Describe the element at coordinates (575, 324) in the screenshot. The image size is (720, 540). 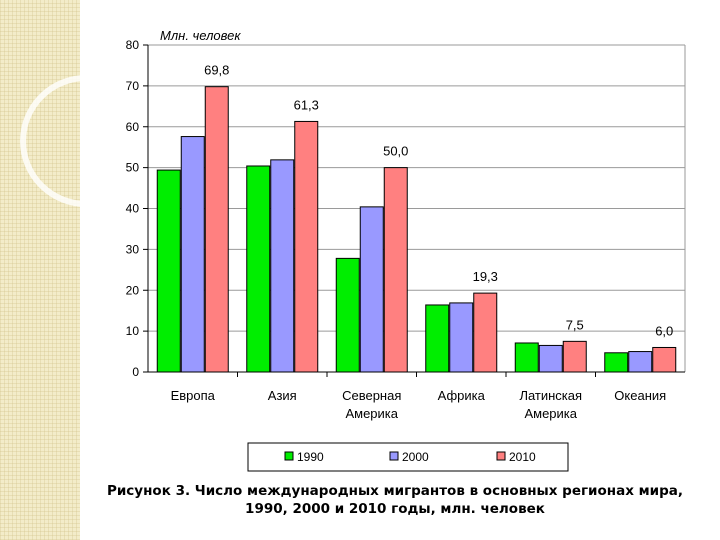
I see `data-label: 7,5` at that location.